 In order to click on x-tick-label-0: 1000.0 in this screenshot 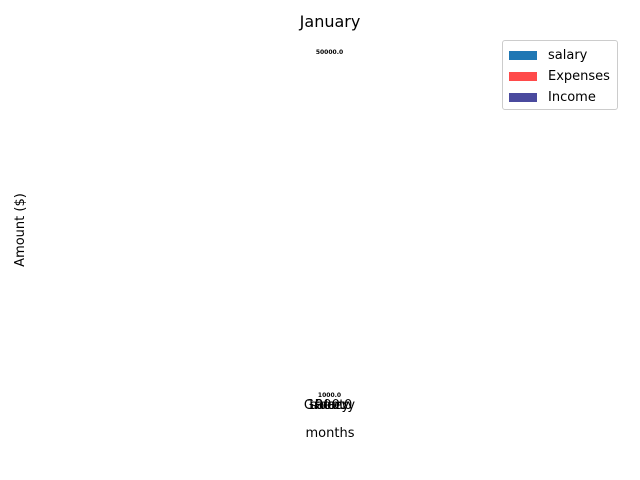, I will do `click(330, 405)`.